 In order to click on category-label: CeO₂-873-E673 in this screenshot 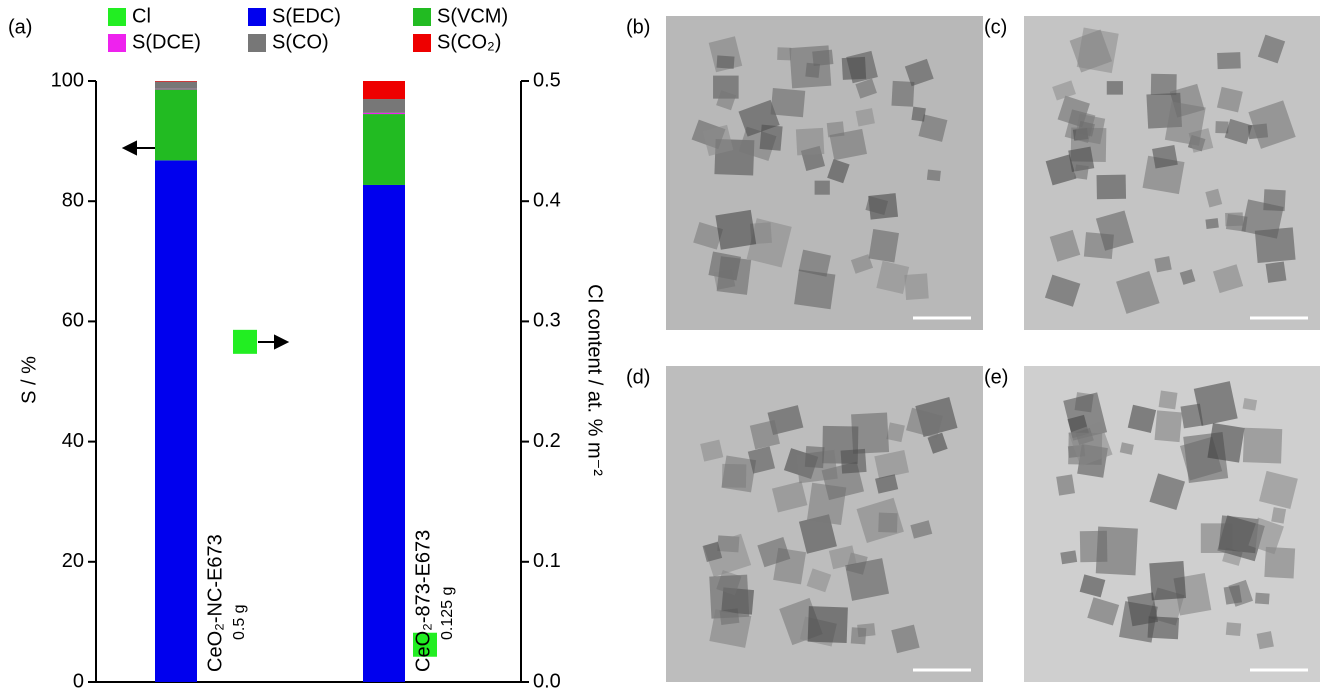, I will do `click(423, 601)`.